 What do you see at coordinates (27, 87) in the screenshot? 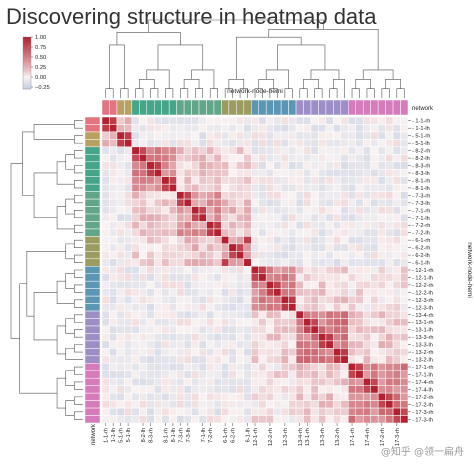
I see `colorbar-step` at bounding box center [27, 87].